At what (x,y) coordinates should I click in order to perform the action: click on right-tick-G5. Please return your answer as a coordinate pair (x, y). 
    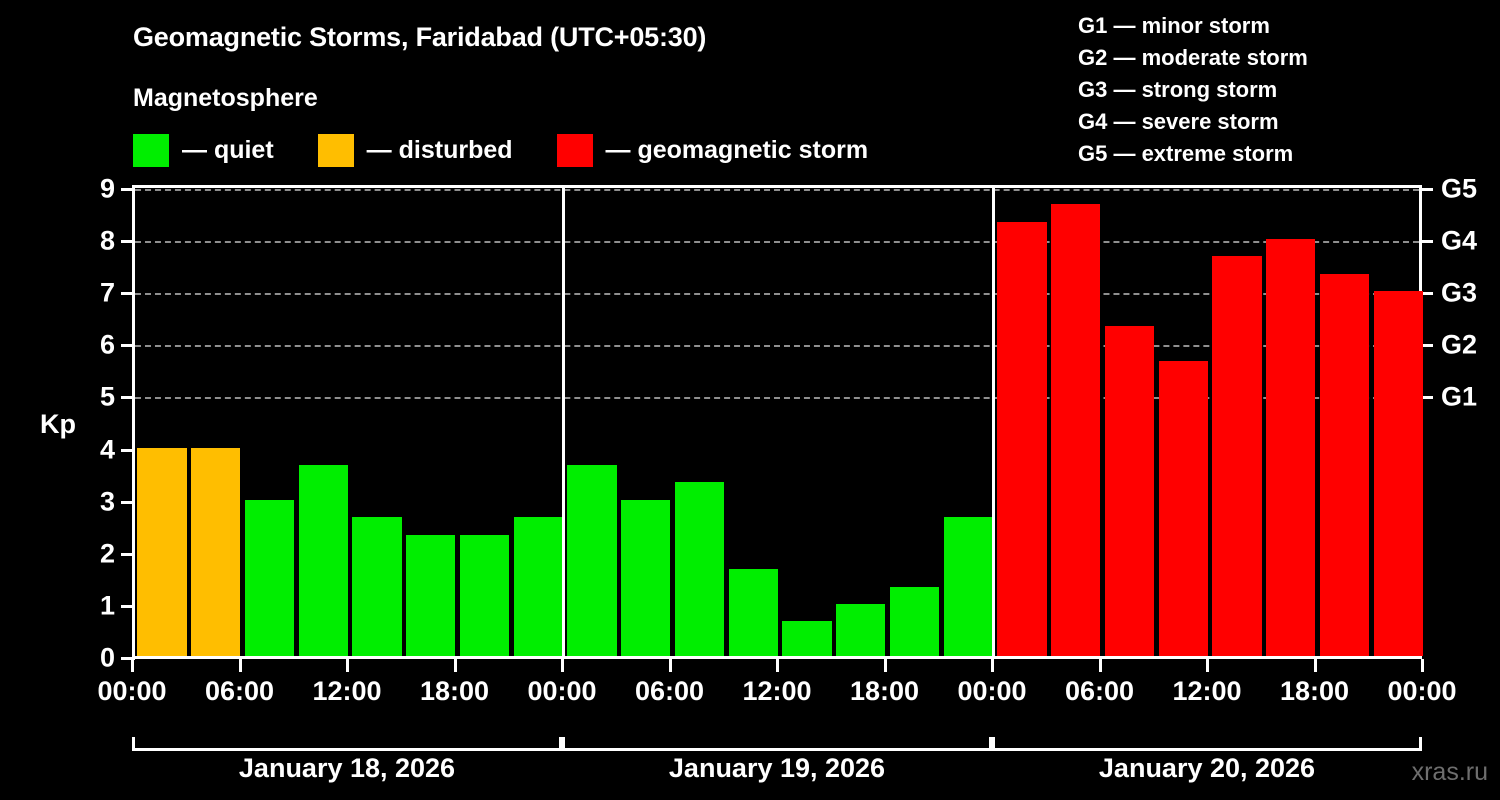
    Looking at the image, I should click on (1426, 189).